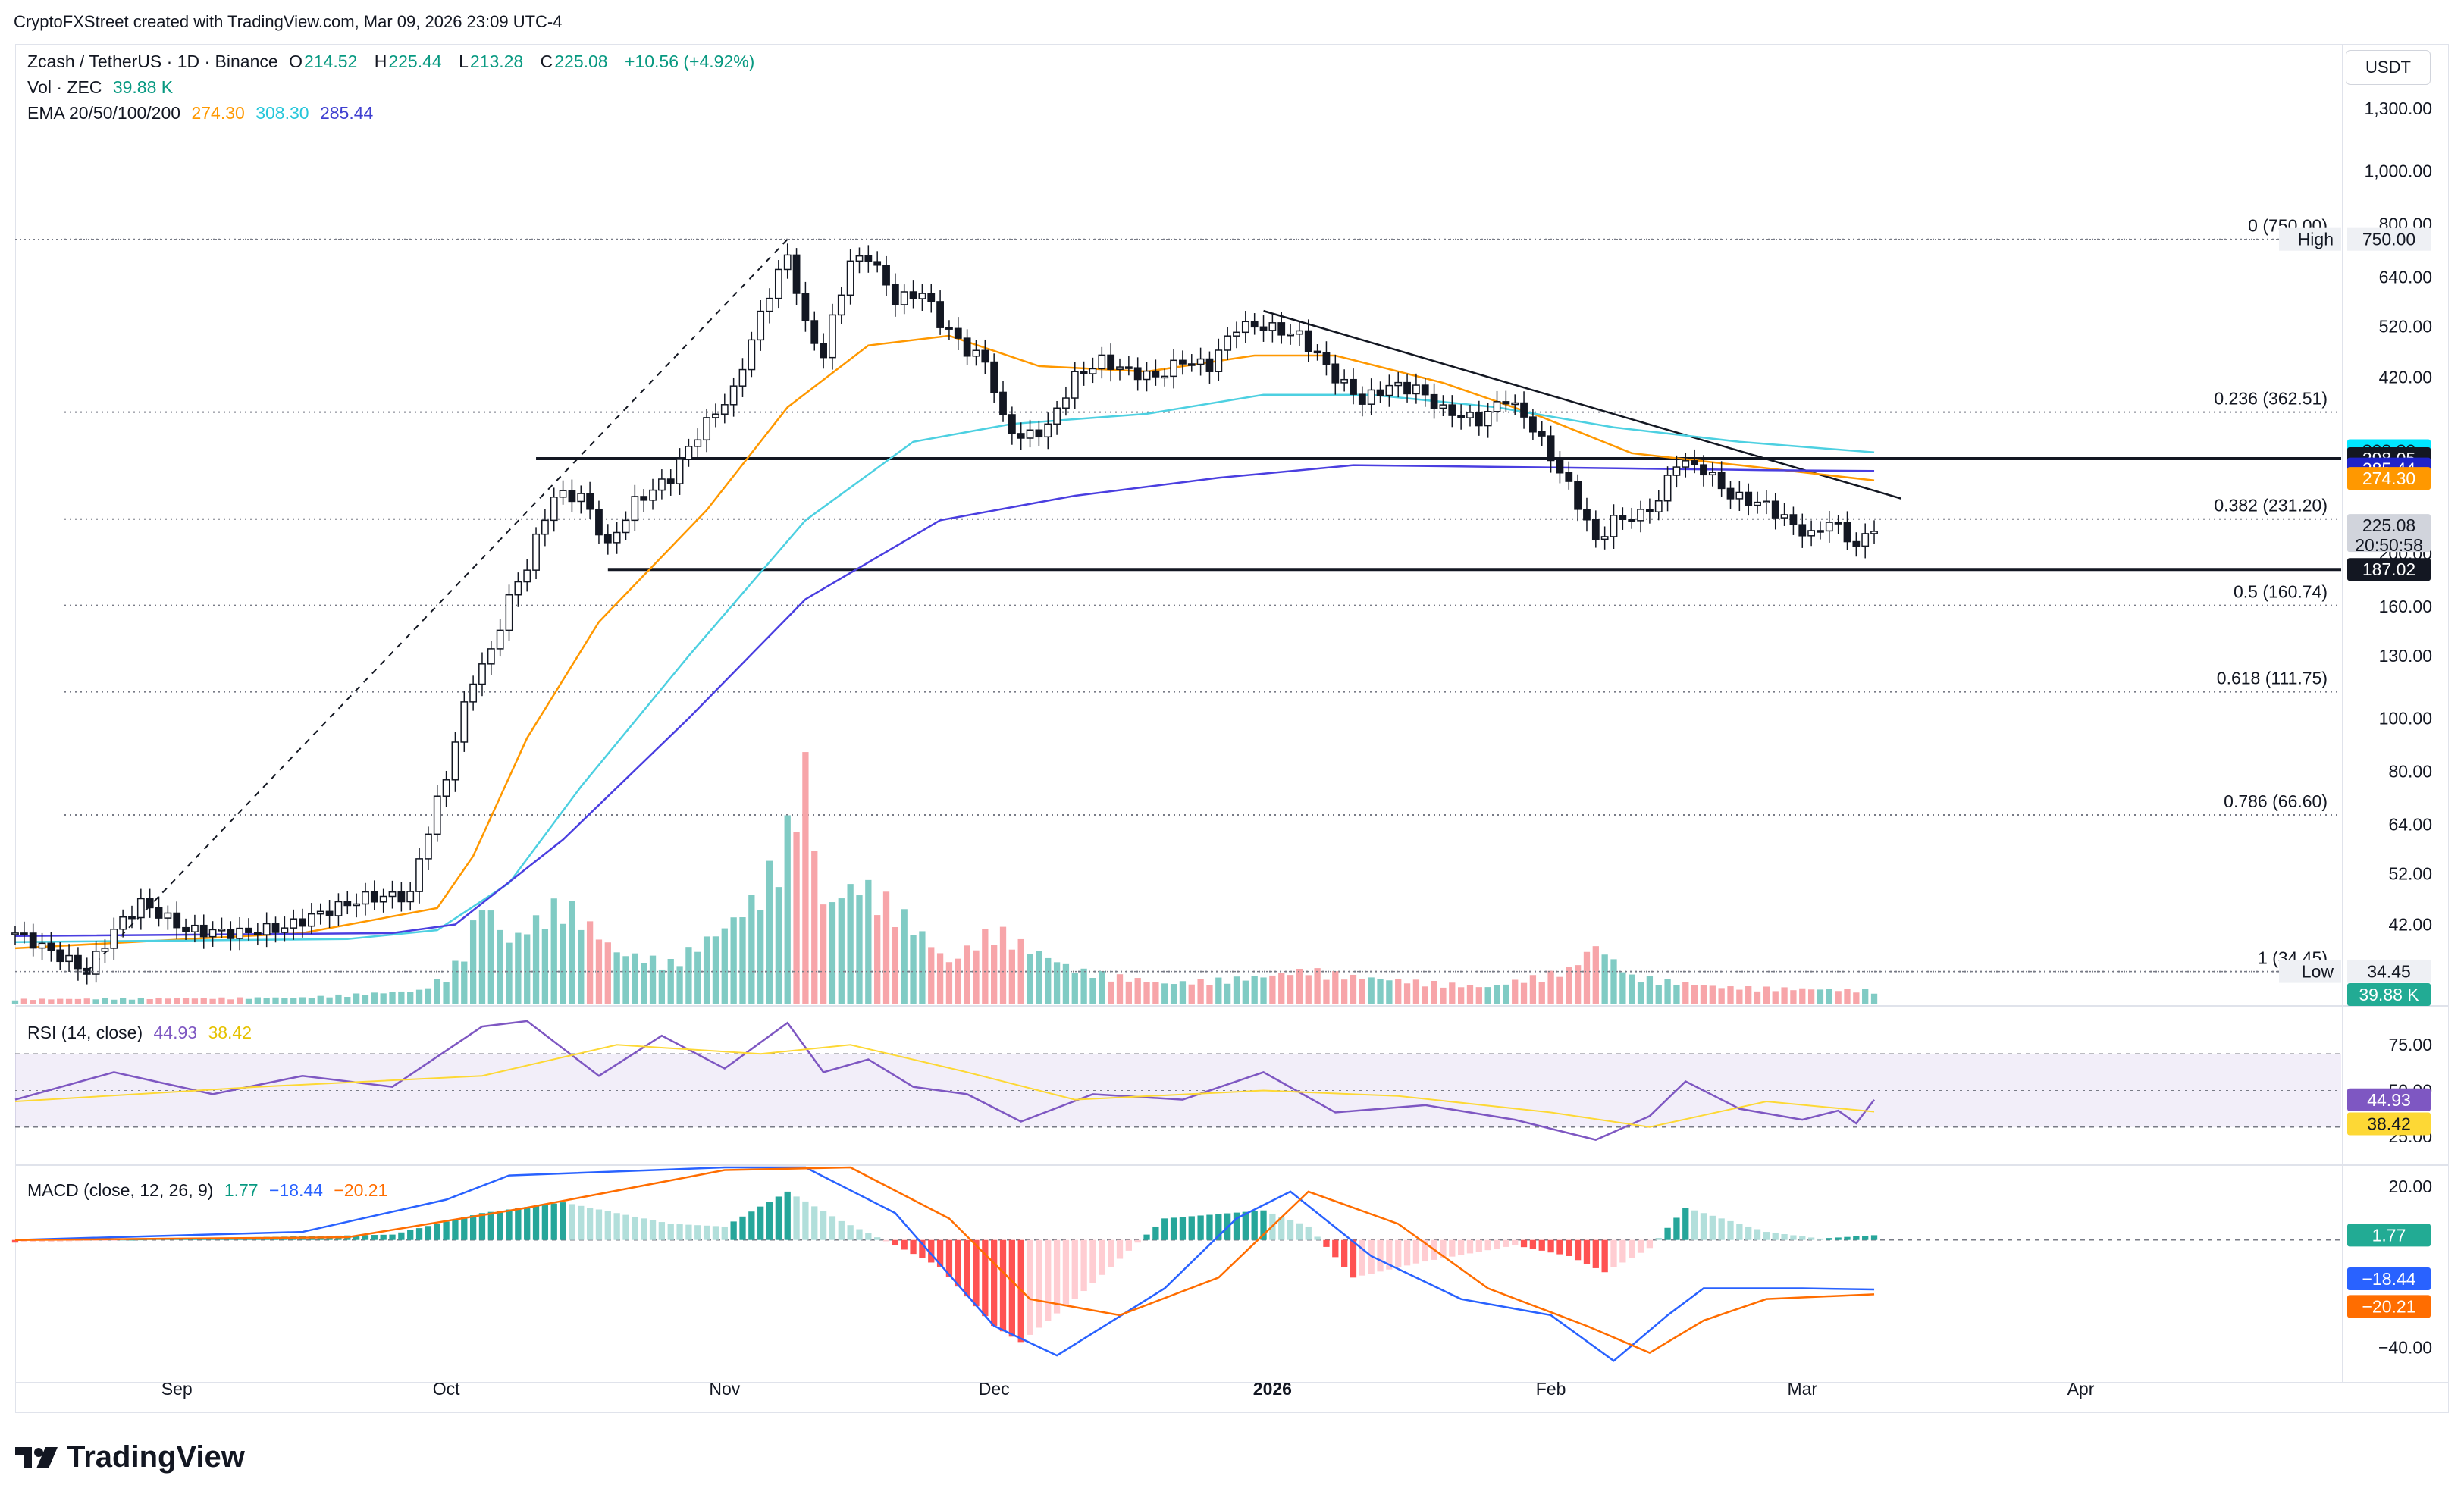  I want to click on ema-legend: EMA 20/50/100/200 274.30 308.30 285.44, so click(203, 113).